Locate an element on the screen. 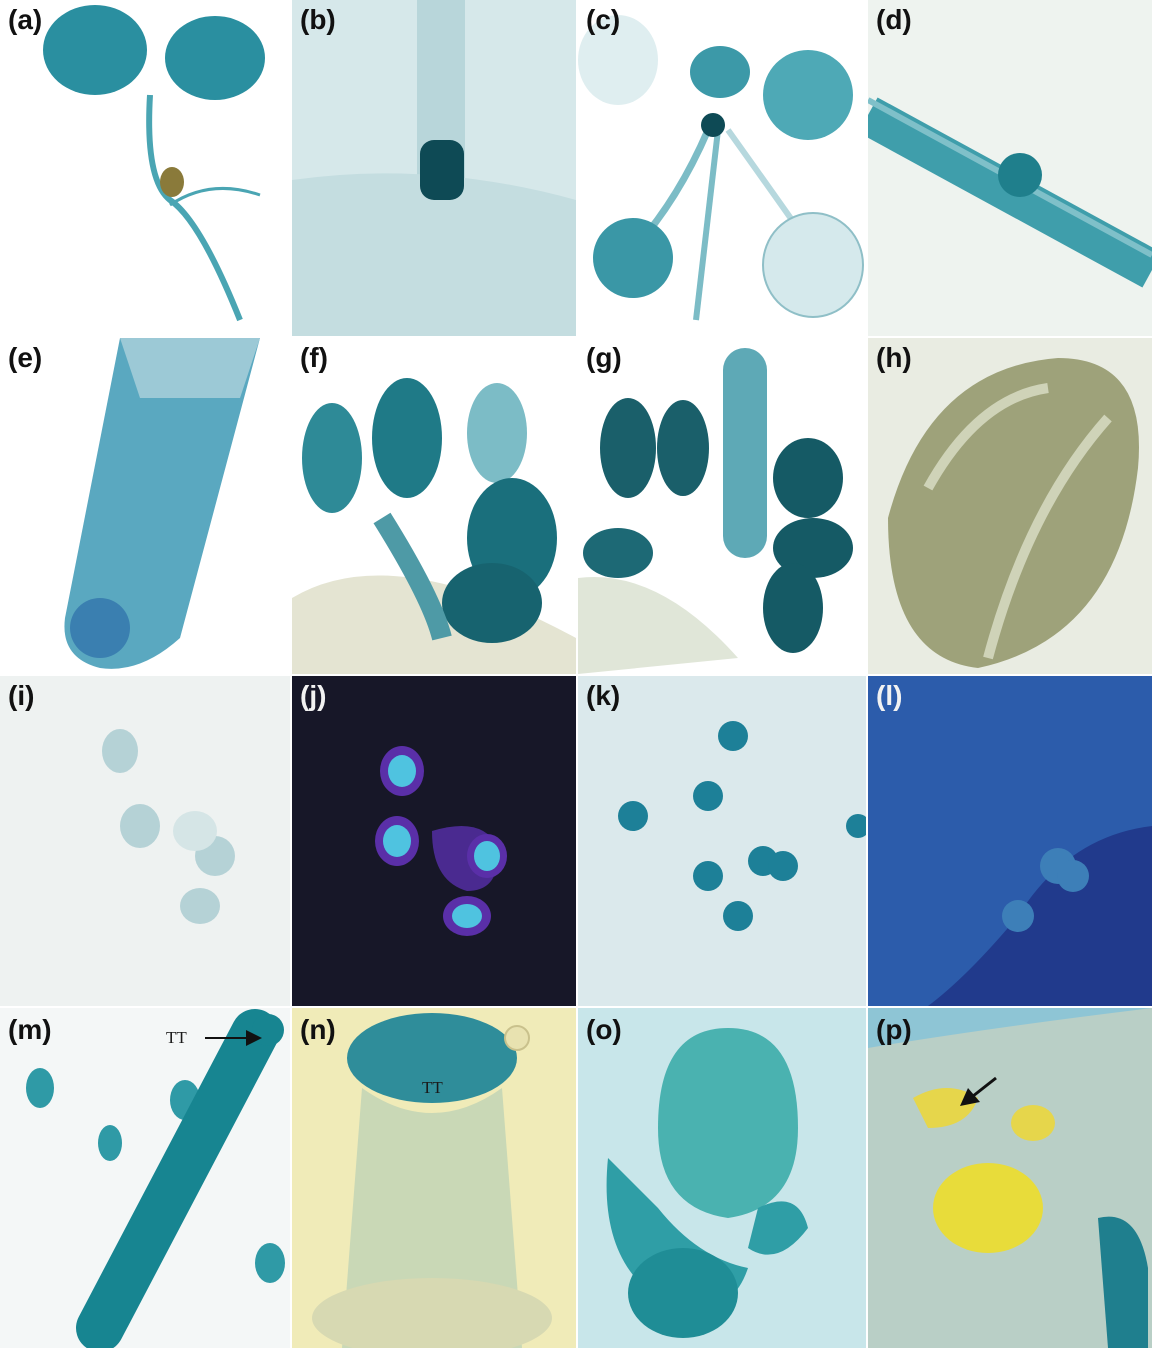 The image size is (1152, 1348). panel-f: (f) is located at coordinates (434, 506).